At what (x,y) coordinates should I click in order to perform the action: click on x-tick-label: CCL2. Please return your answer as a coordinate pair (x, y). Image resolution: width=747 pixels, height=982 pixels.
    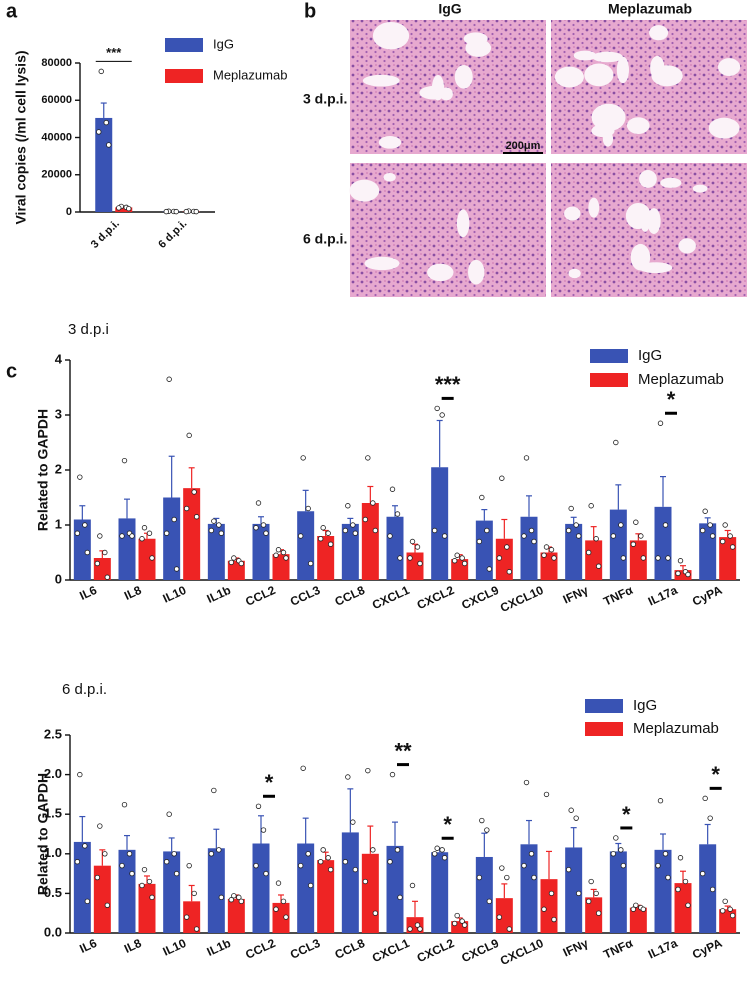
    Looking at the image, I should click on (260, 596).